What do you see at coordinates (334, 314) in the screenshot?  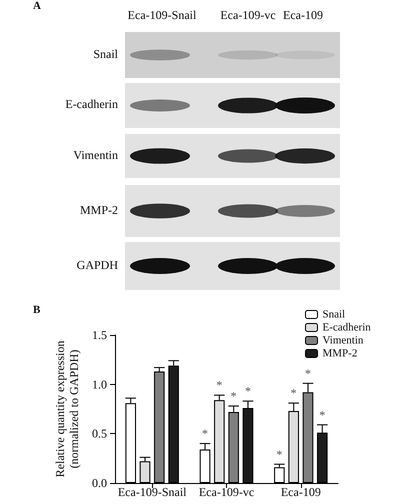 I see `legend-label: Snail` at bounding box center [334, 314].